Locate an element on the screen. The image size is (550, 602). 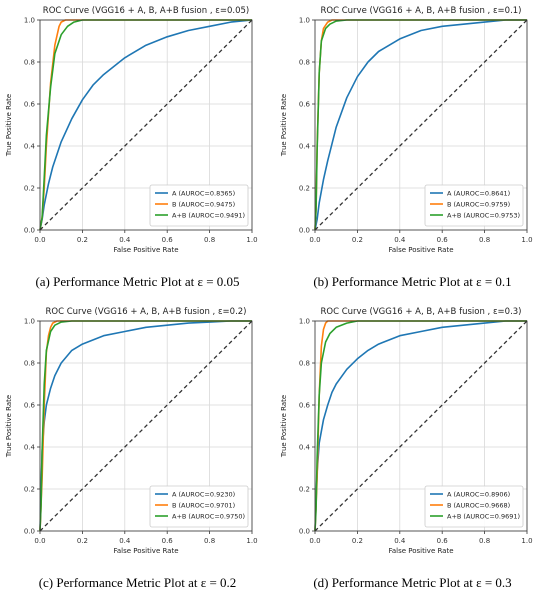
legend-label-b: B (AUROC=0.9668) is located at coordinates (478, 506).